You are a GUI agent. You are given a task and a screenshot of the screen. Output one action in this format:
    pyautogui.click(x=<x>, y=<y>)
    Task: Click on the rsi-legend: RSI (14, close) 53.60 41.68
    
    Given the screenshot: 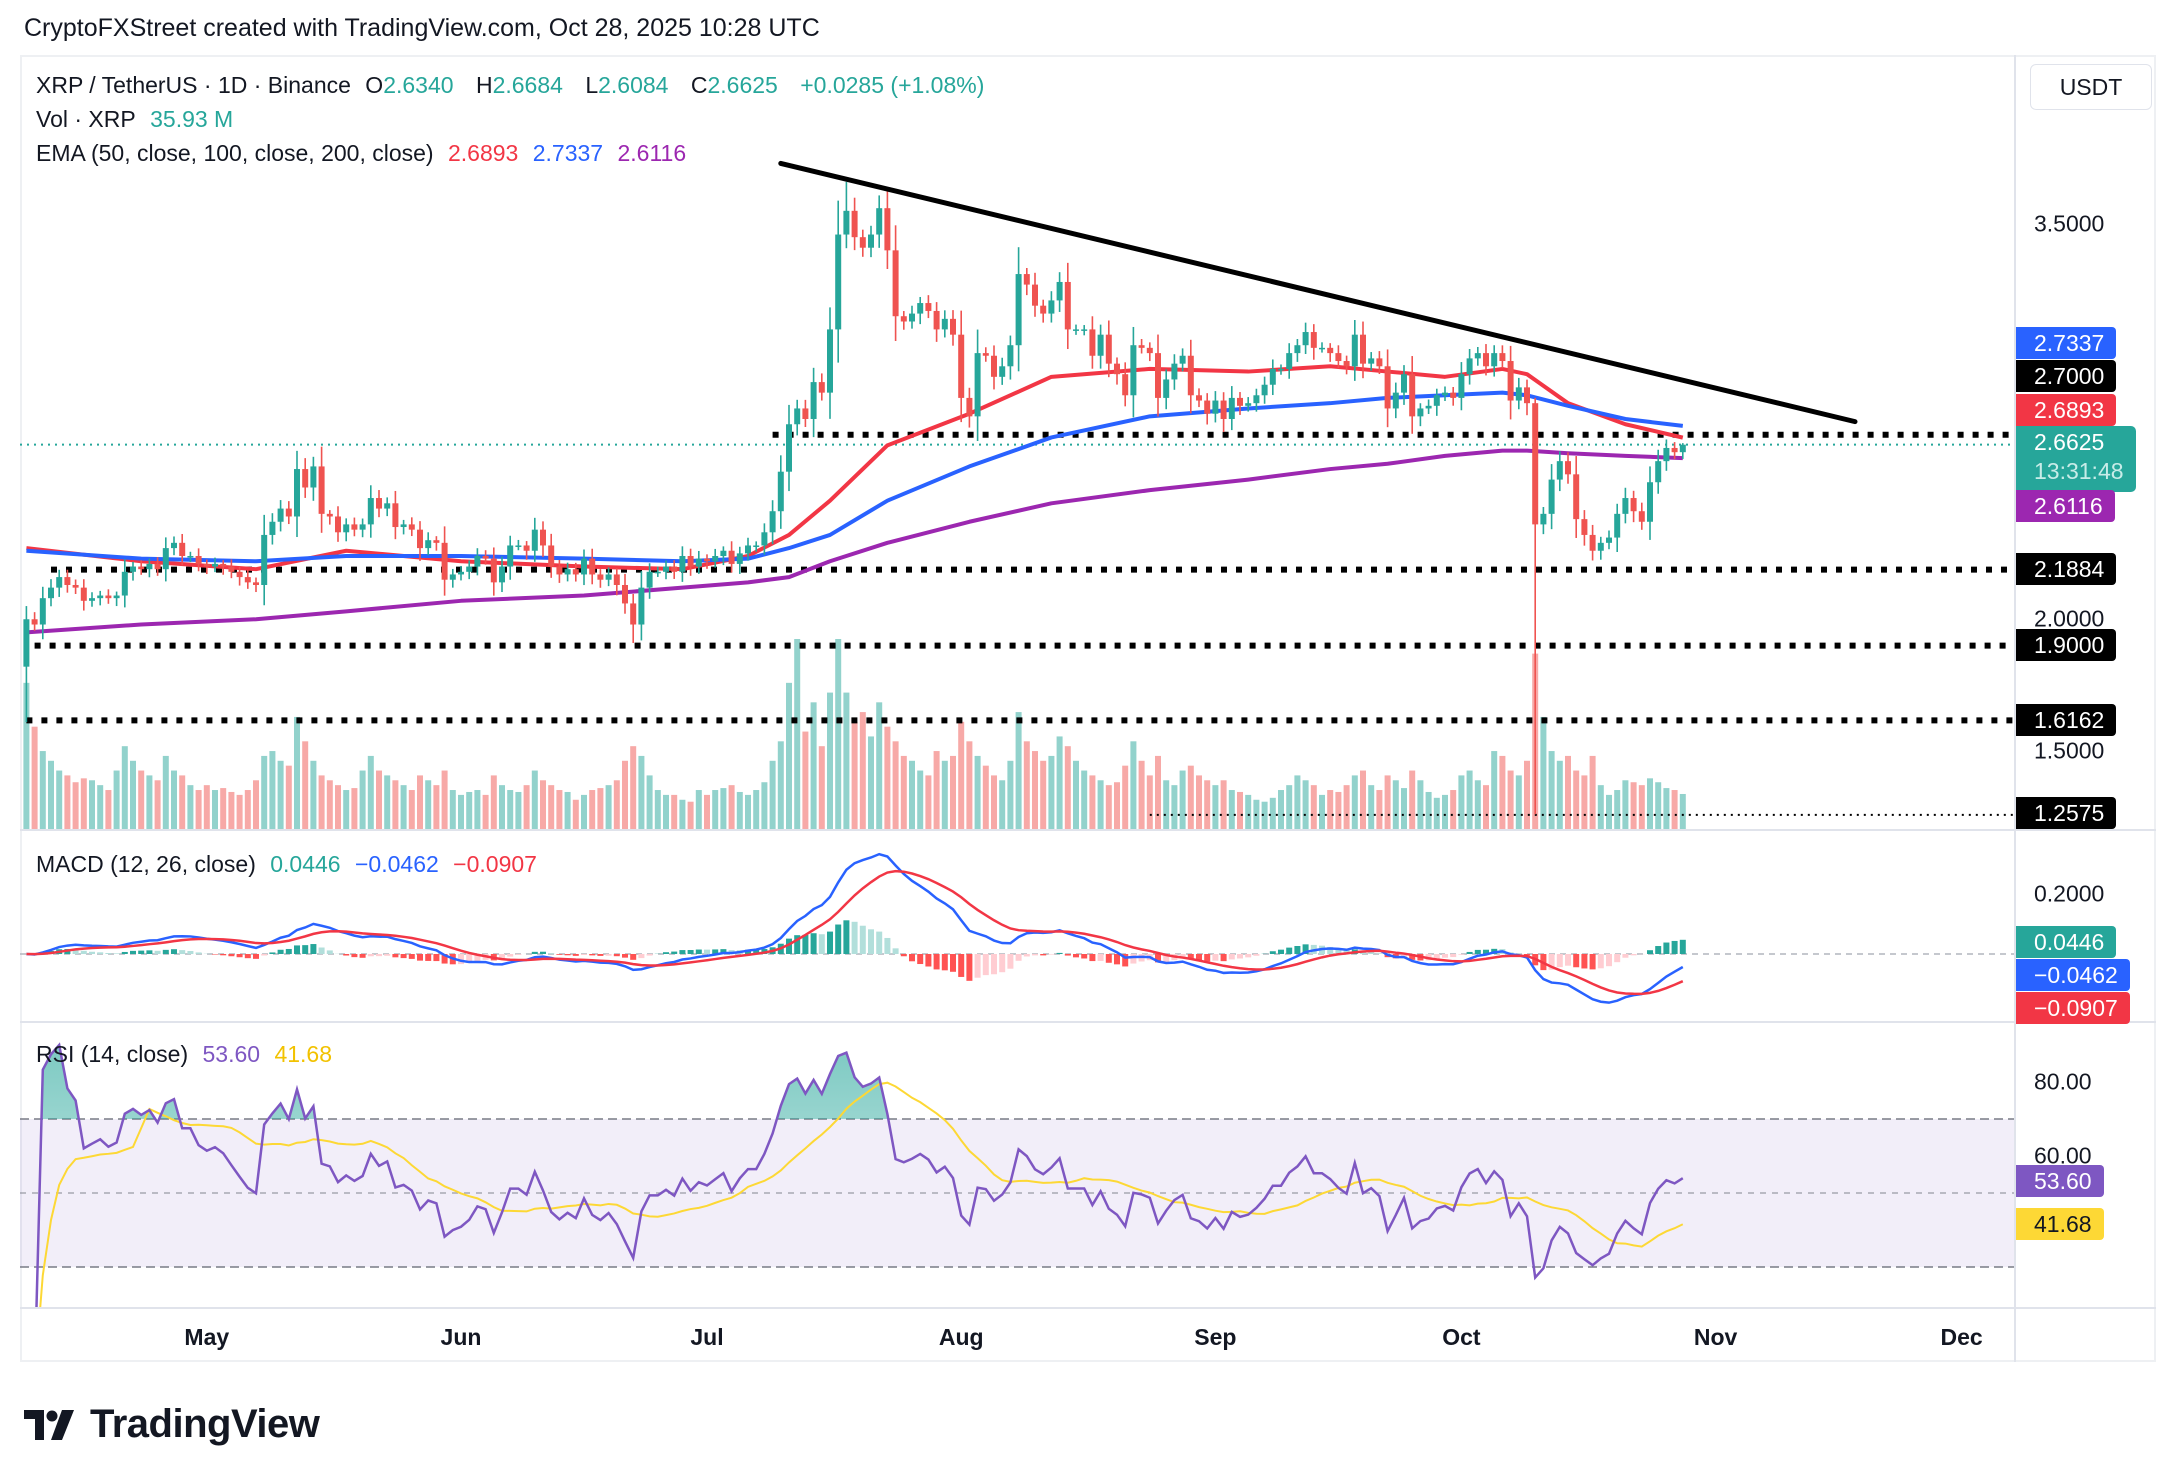 What is the action you would take?
    pyautogui.click(x=188, y=1054)
    